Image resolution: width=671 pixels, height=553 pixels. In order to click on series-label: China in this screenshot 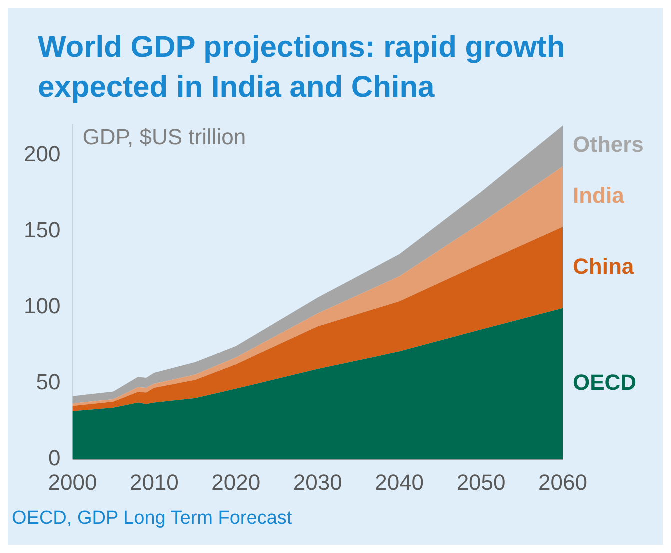, I will do `click(604, 266)`.